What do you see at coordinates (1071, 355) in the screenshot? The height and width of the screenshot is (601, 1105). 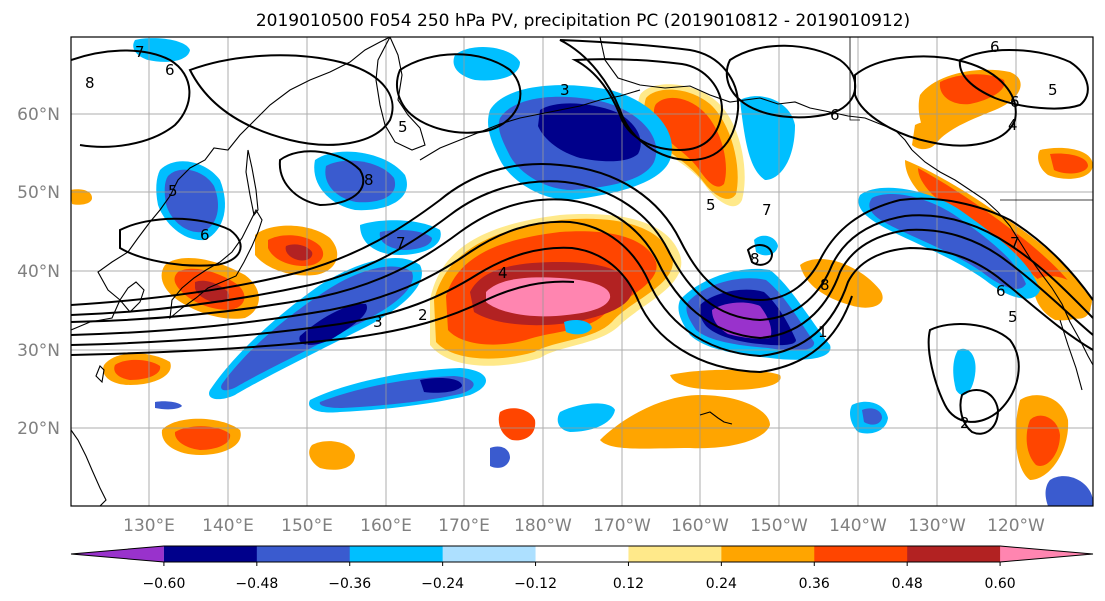 I see `coastline-baja` at bounding box center [1071, 355].